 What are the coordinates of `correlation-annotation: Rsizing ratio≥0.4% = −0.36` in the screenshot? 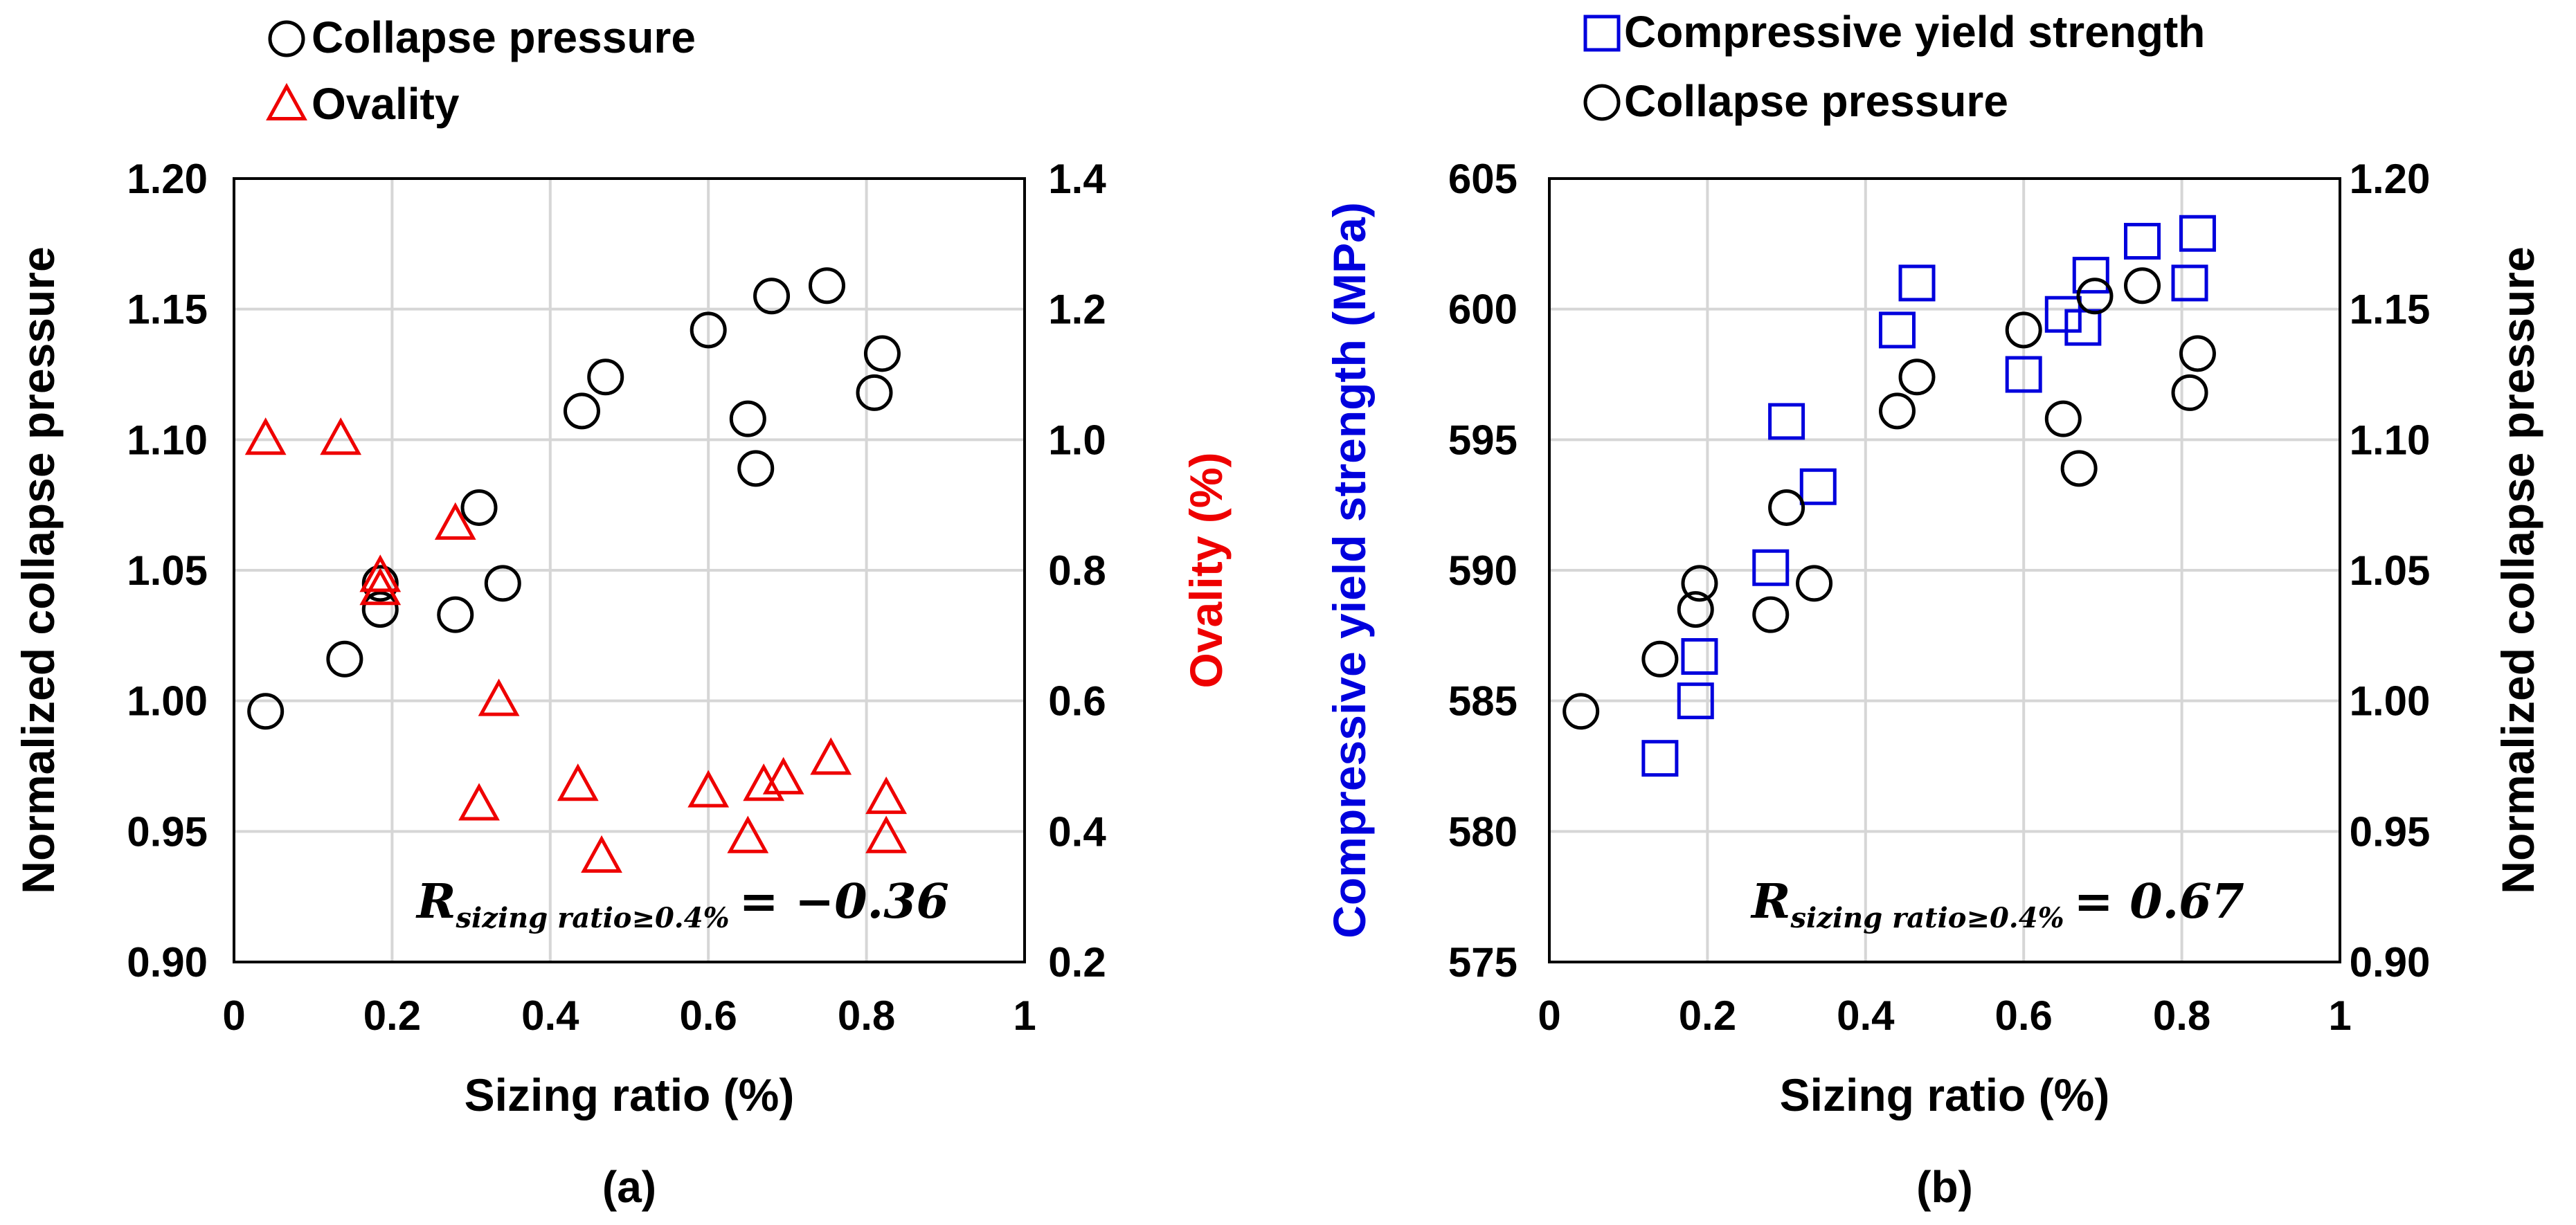 It's located at (682, 904).